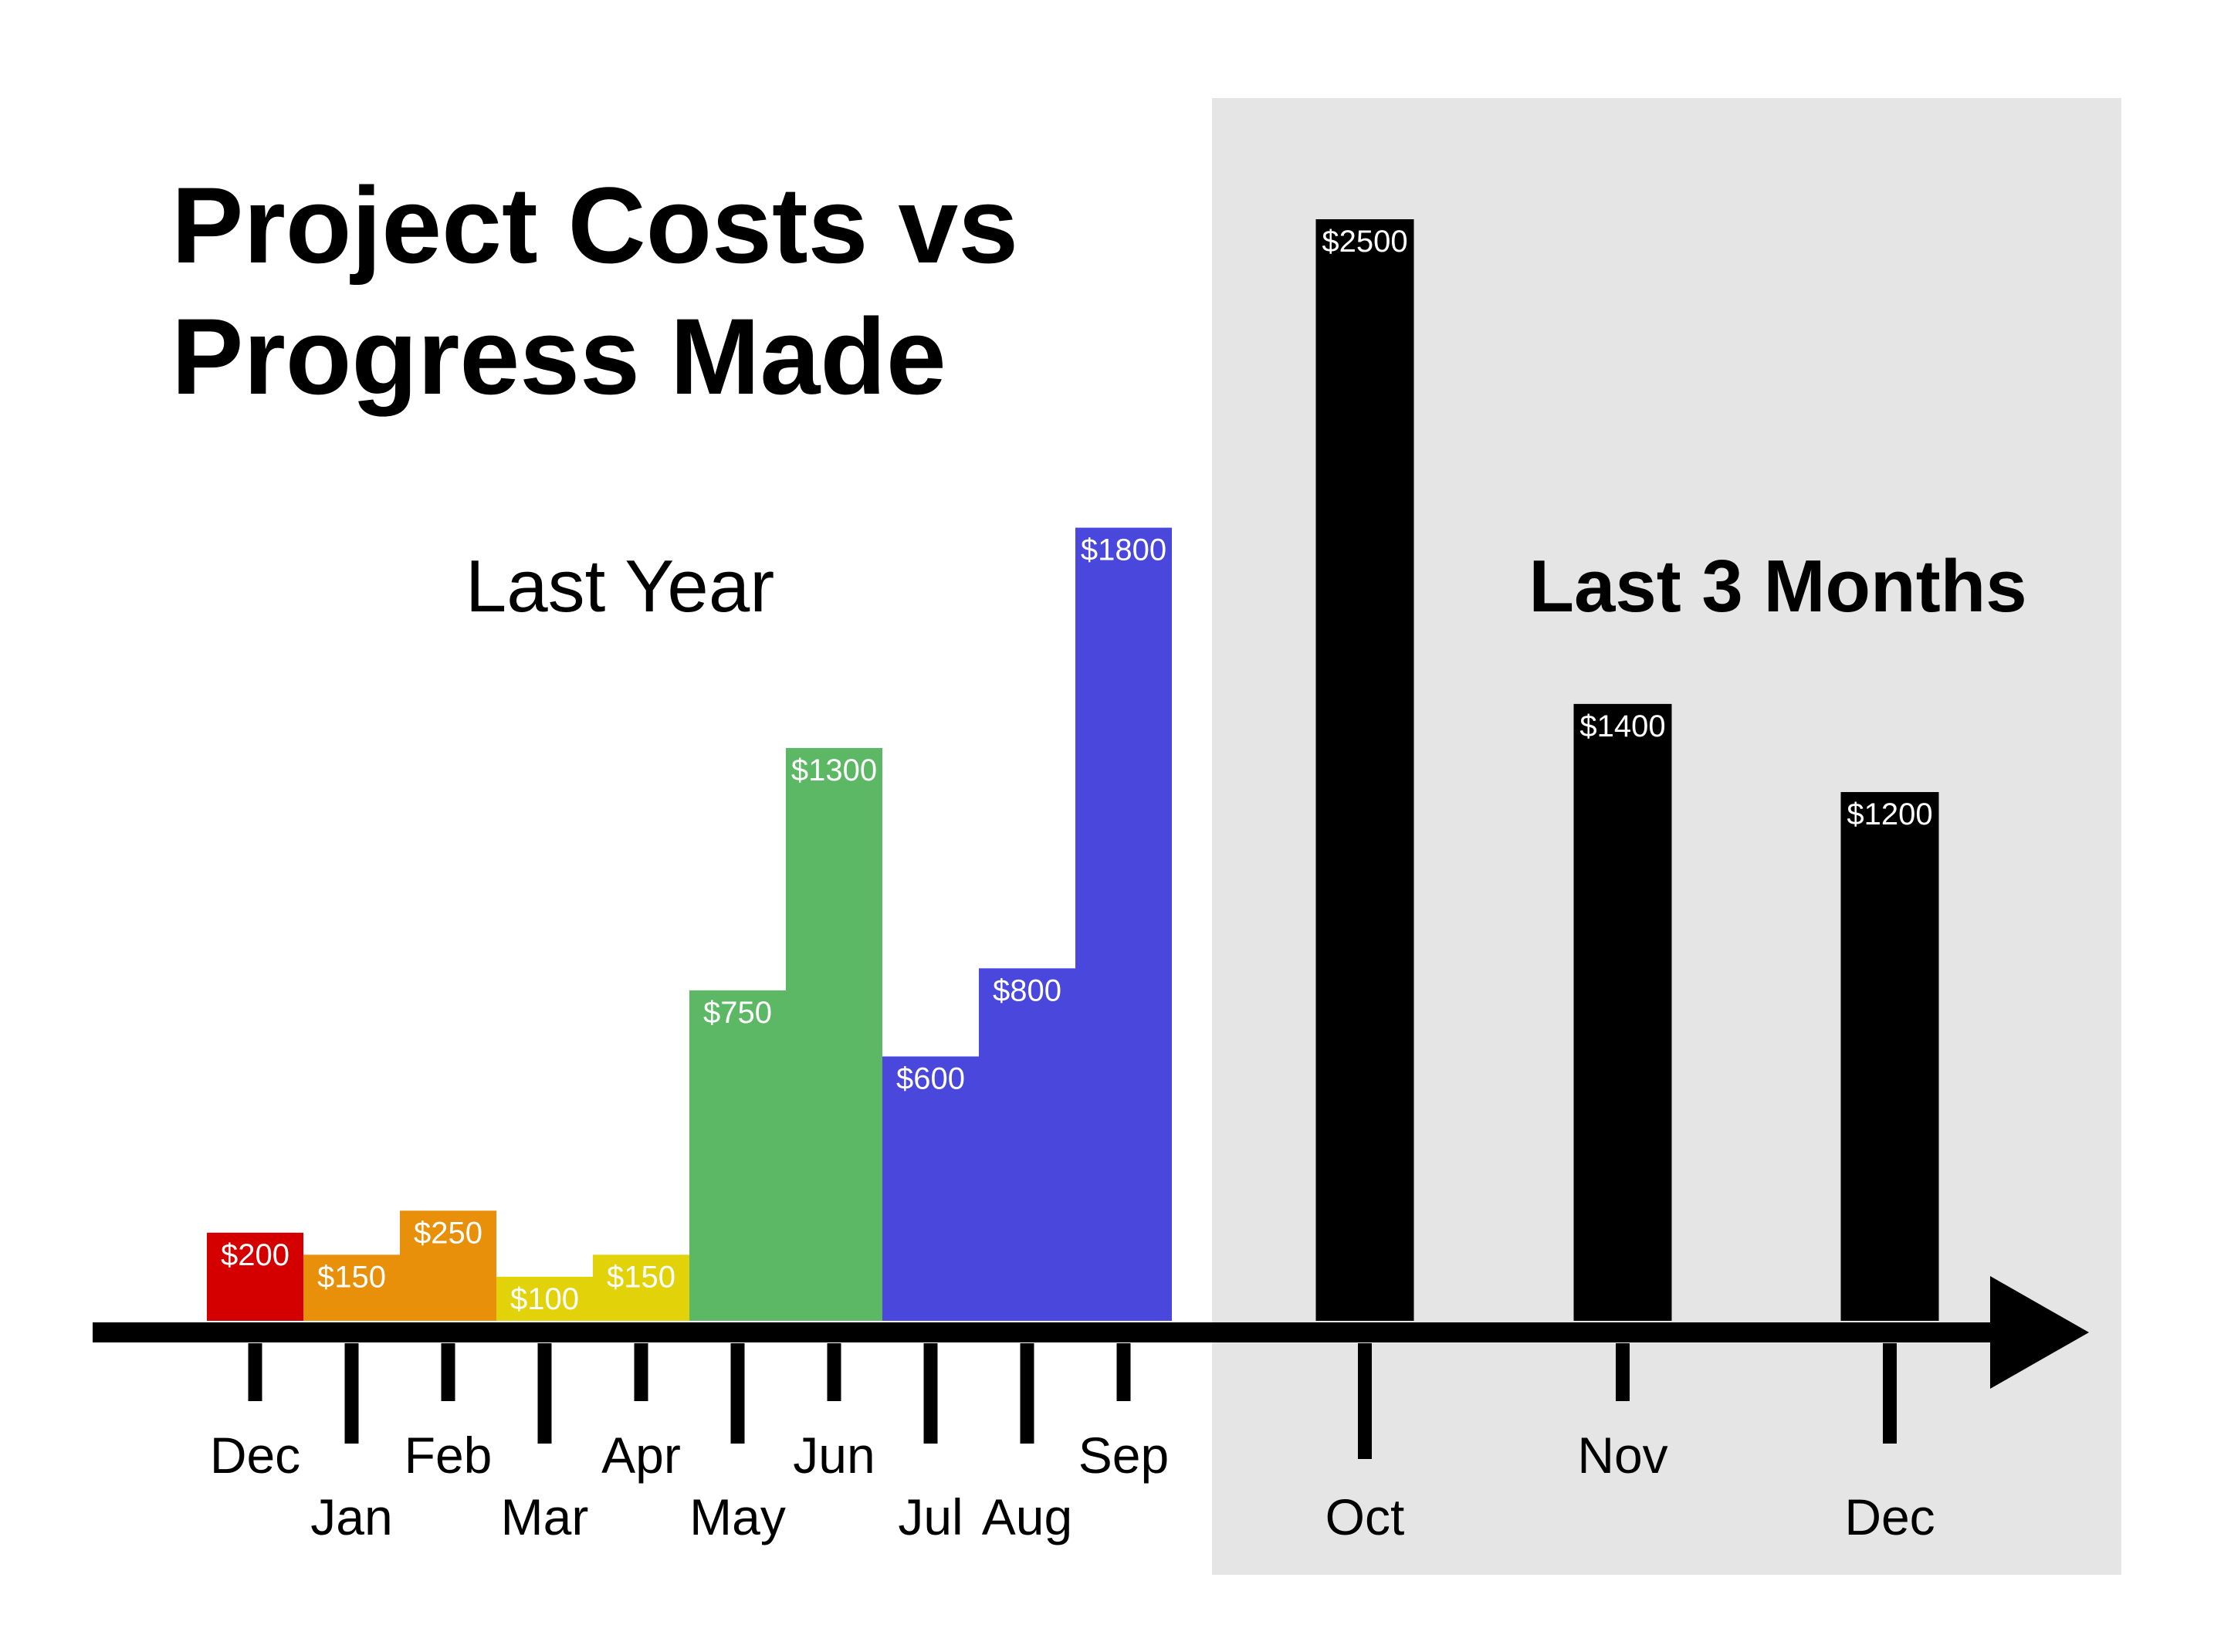 The width and height of the screenshot is (2231, 1652). What do you see at coordinates (1027, 990) in the screenshot?
I see `value-label-aug-0: $800` at bounding box center [1027, 990].